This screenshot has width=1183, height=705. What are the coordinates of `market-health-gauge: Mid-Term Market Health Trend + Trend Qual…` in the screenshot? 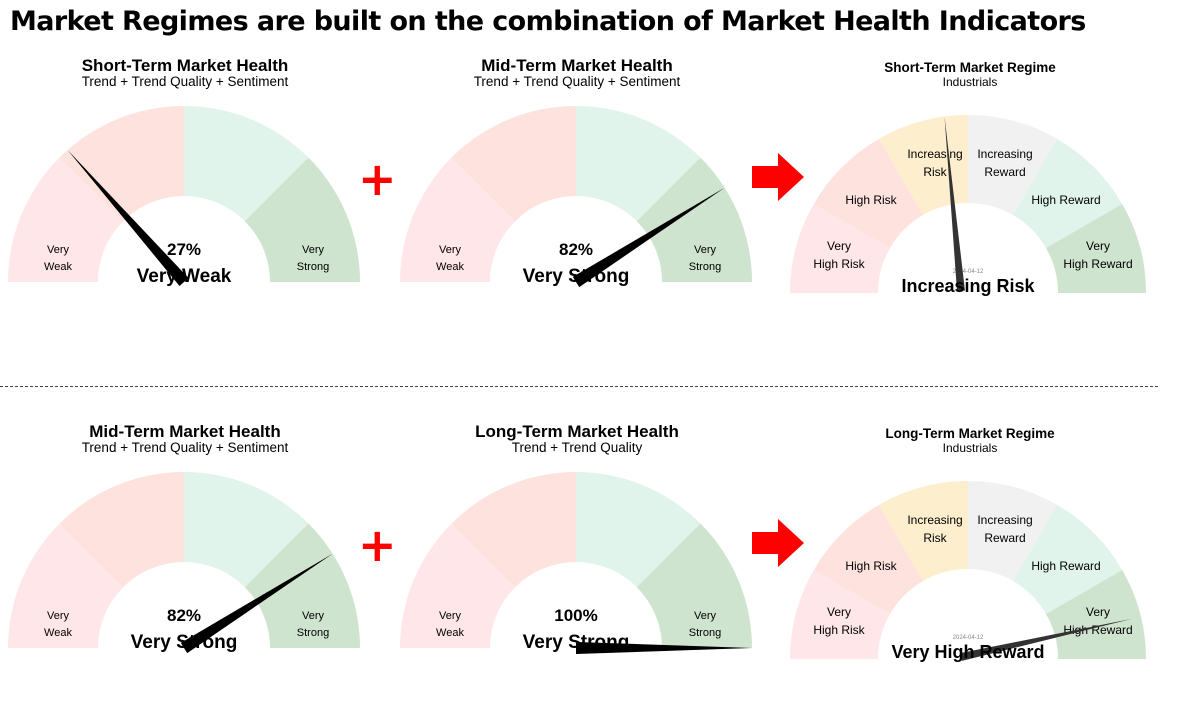 It's located at (185, 542).